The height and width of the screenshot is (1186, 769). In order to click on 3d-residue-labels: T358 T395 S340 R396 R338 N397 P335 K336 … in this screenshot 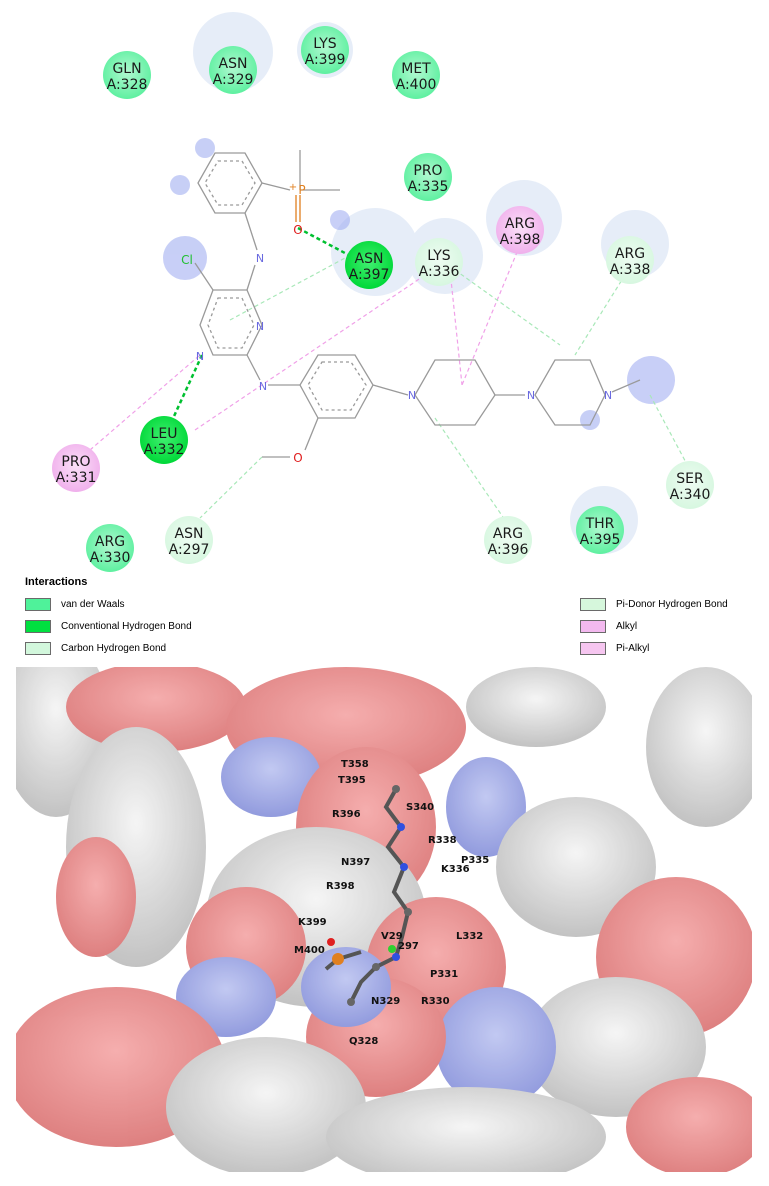, I will do `click(391, 903)`.